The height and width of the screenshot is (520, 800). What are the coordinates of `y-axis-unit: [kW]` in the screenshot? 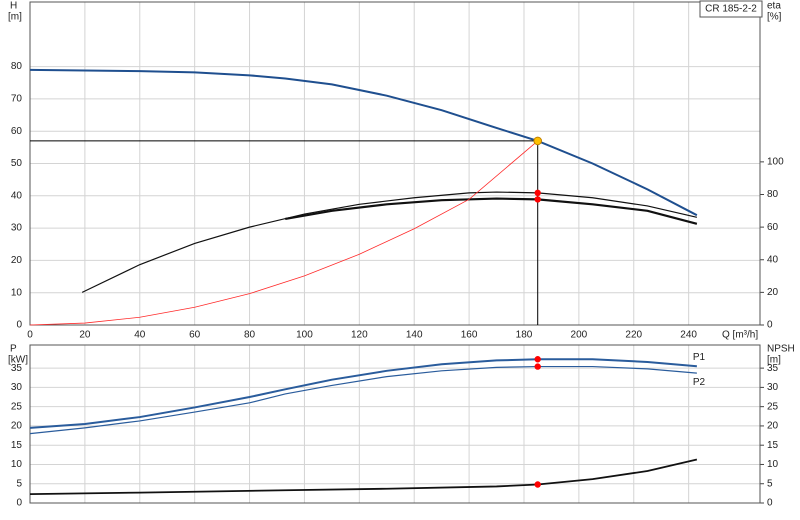 It's located at (18, 360).